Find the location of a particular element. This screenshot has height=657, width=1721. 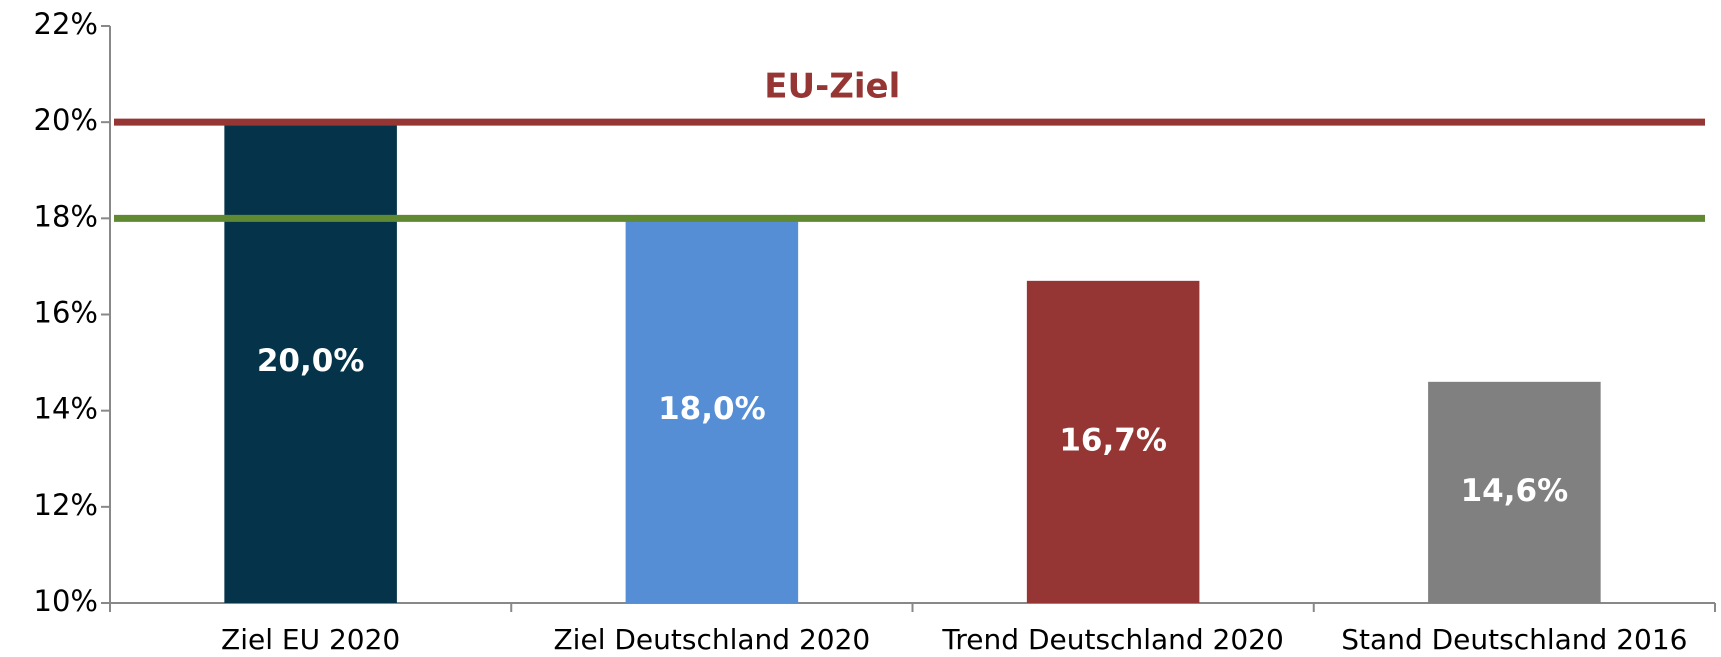

y-tick-label: 16% is located at coordinates (66, 313).